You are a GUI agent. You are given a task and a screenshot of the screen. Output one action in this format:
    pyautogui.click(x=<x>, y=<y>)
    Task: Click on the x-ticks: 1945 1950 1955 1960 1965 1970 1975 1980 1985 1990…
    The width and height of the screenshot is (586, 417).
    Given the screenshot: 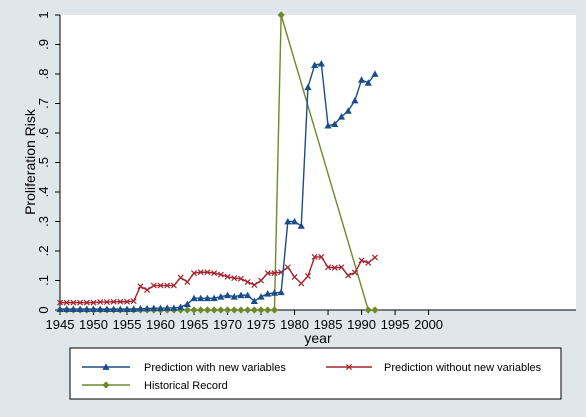 What is the action you would take?
    pyautogui.click(x=244, y=321)
    